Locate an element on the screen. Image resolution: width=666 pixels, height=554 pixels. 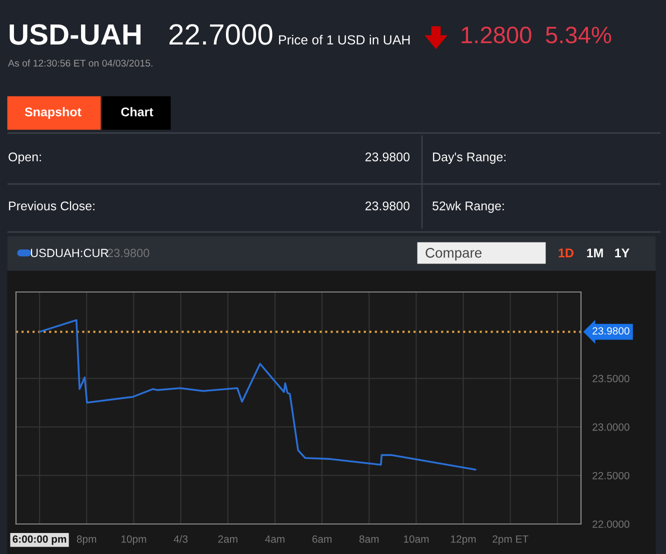
x-tick-label: 4am is located at coordinates (274, 539).